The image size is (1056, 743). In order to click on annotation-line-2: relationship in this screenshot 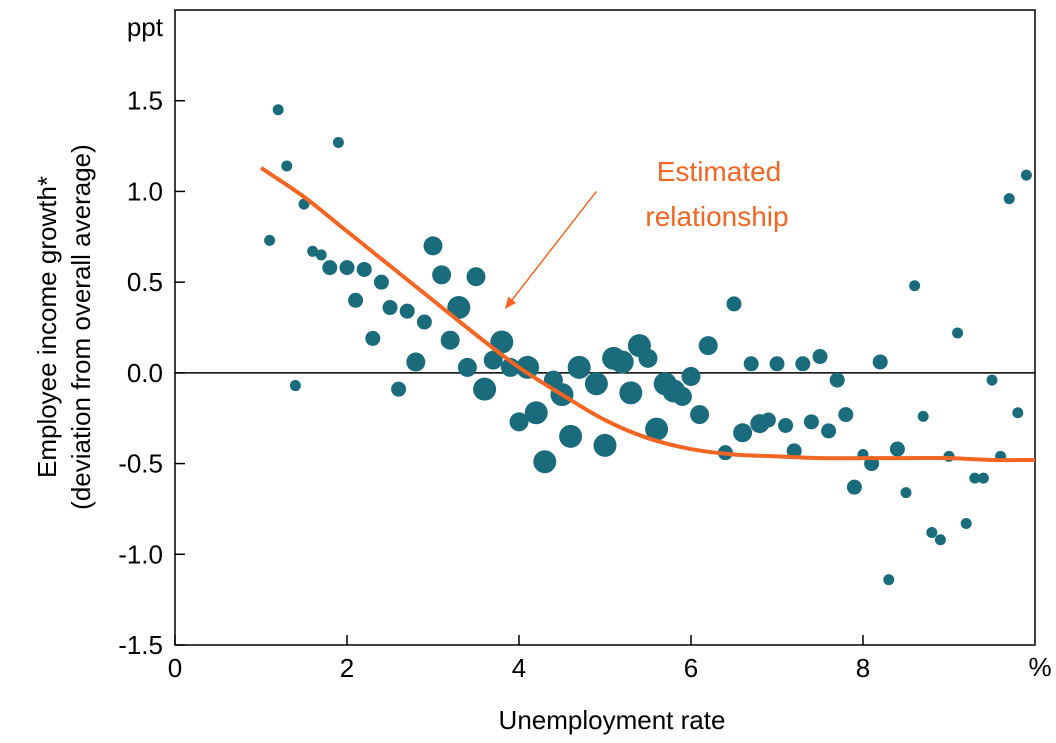, I will do `click(716, 216)`.